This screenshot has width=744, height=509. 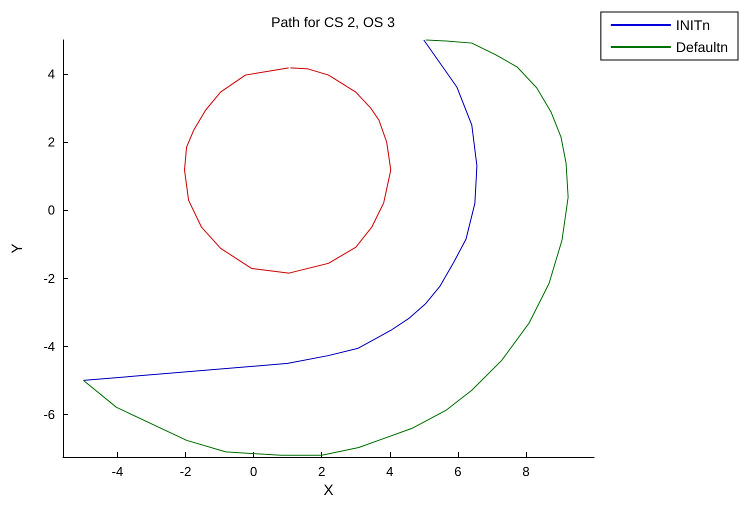 What do you see at coordinates (186, 471) in the screenshot?
I see `x-tick-label: -2` at bounding box center [186, 471].